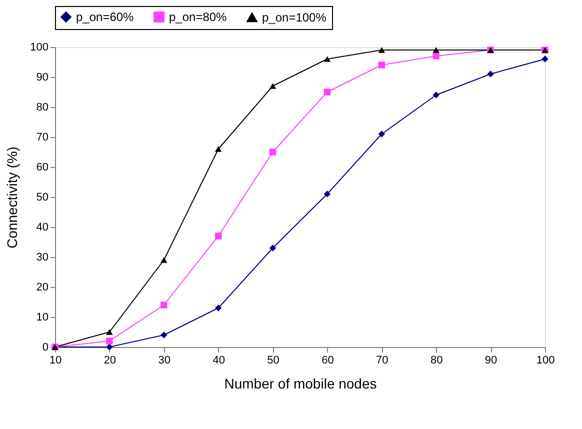 The width and height of the screenshot is (582, 429). Describe the element at coordinates (218, 360) in the screenshot. I see `x-tick-label: 40` at that location.